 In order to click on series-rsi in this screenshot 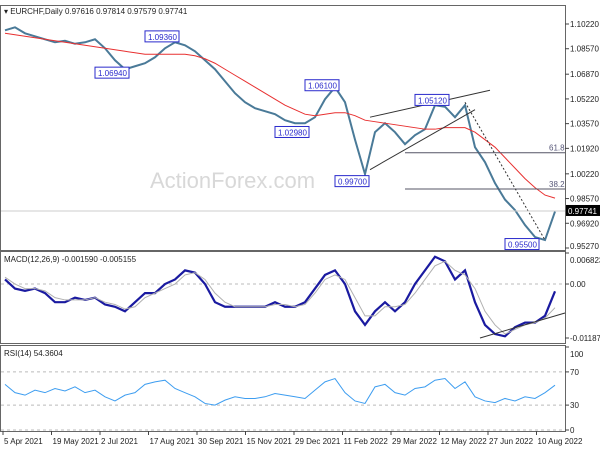, I will do `click(280, 391)`.